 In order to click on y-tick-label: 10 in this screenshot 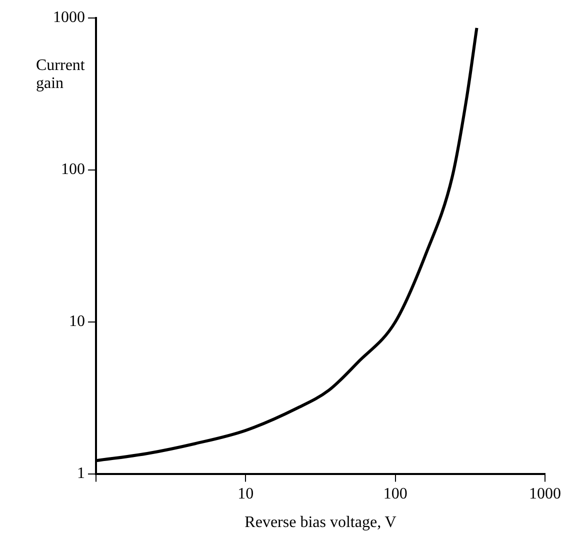, I will do `click(77, 321)`.